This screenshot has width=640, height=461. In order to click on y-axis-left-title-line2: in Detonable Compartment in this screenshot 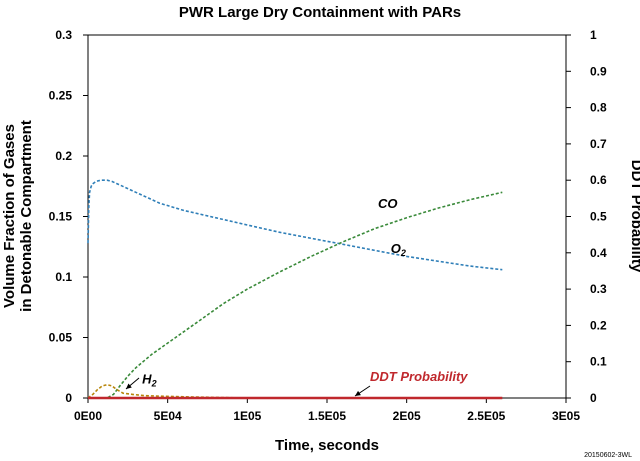, I will do `click(26, 216)`.